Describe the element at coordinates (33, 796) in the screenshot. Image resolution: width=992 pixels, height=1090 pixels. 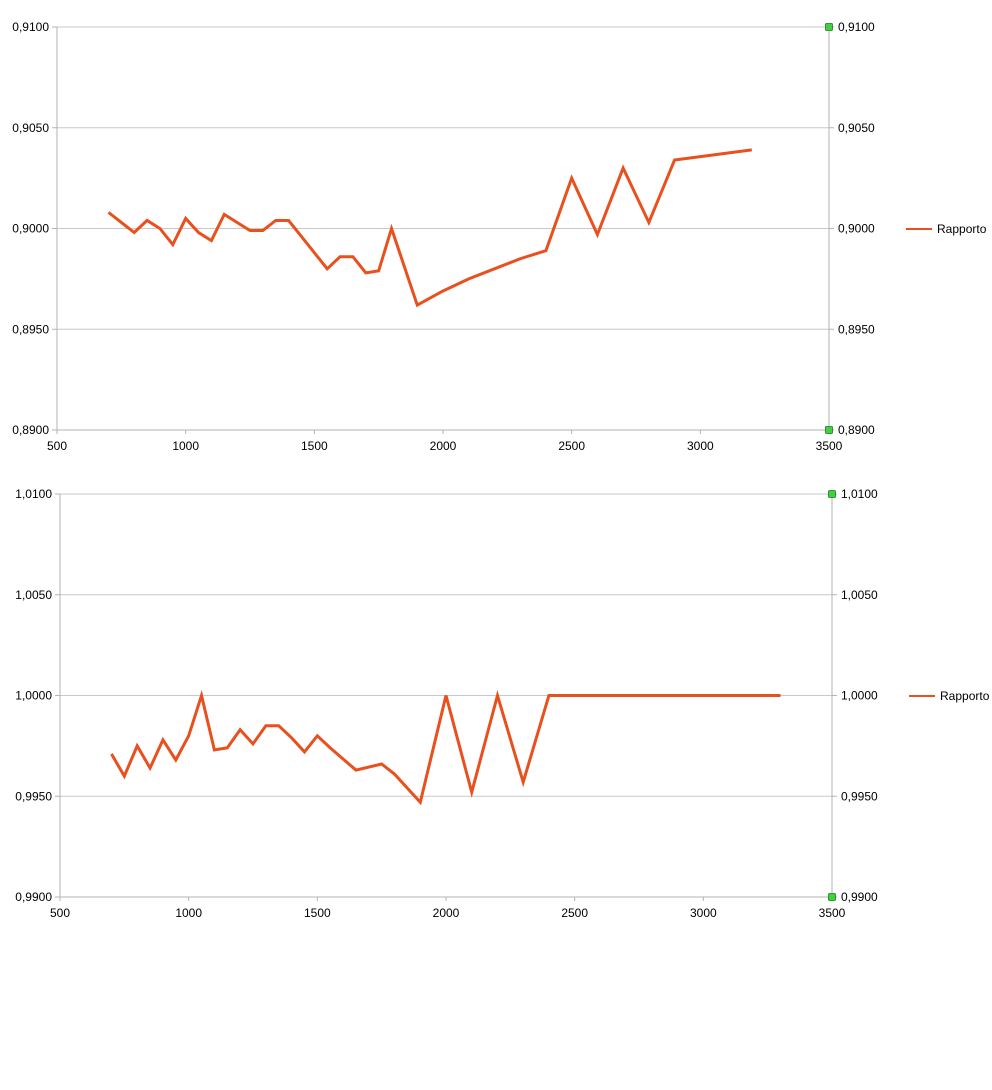
I see `y-tick-label: 0,9950` at that location.